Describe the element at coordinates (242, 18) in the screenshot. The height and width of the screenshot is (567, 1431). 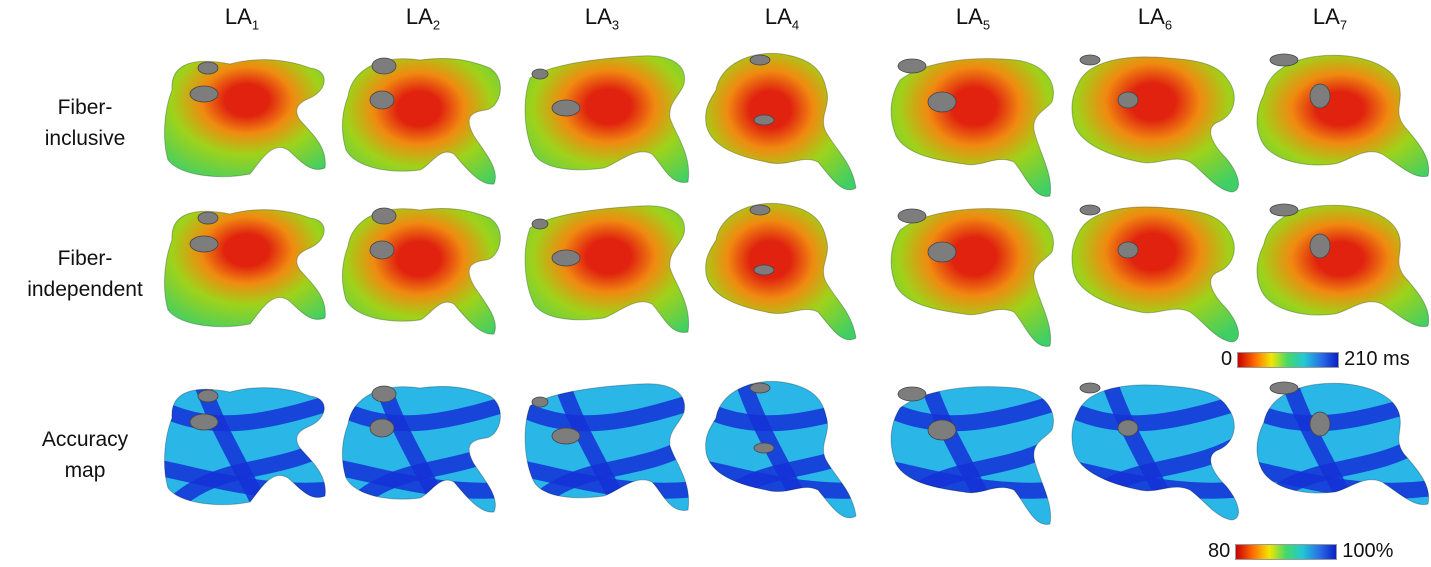
I see `column-label-la1: LA1` at that location.